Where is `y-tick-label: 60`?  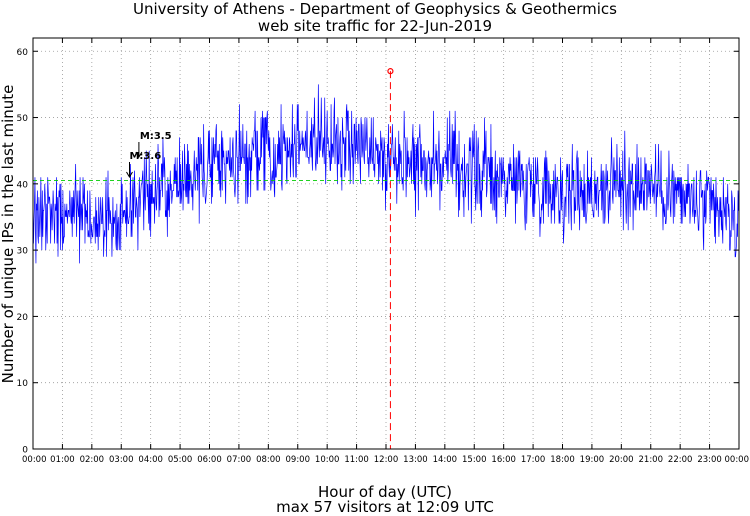
y-tick-label: 60 is located at coordinates (23, 53).